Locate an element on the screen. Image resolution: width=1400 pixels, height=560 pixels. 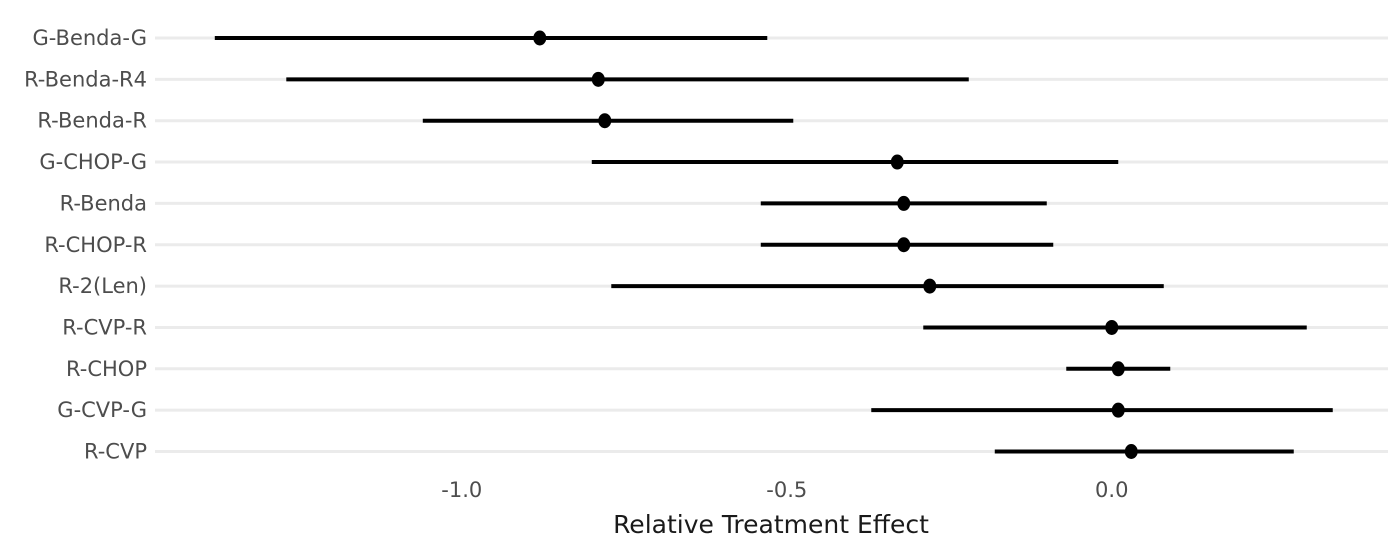
y-axis-label: G-CVP-G is located at coordinates (102, 410).